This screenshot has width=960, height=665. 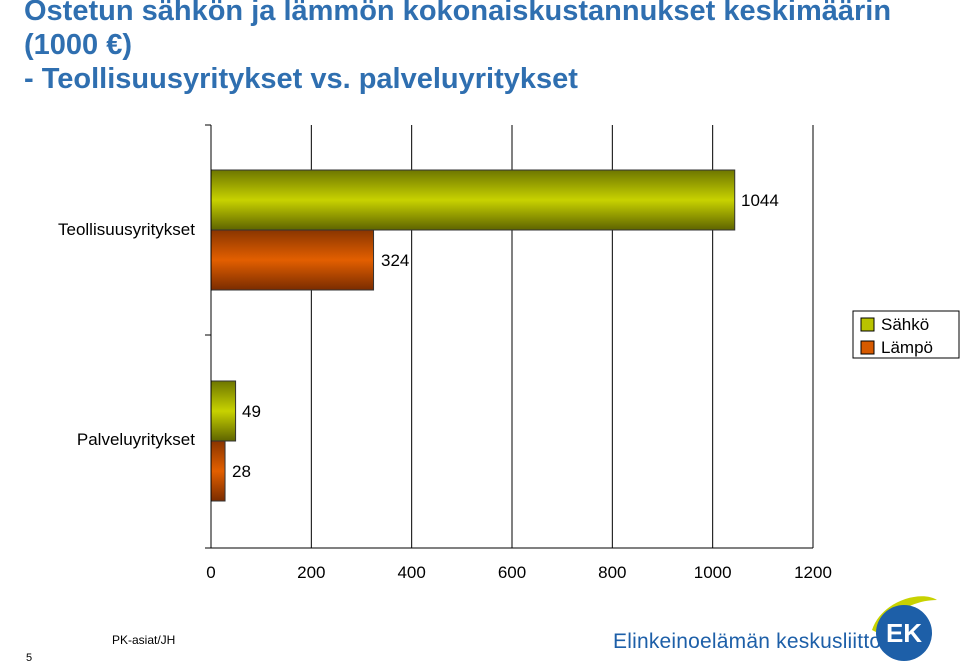 What do you see at coordinates (126, 229) in the screenshot?
I see `category-label-0: Teollisuusyritykset` at bounding box center [126, 229].